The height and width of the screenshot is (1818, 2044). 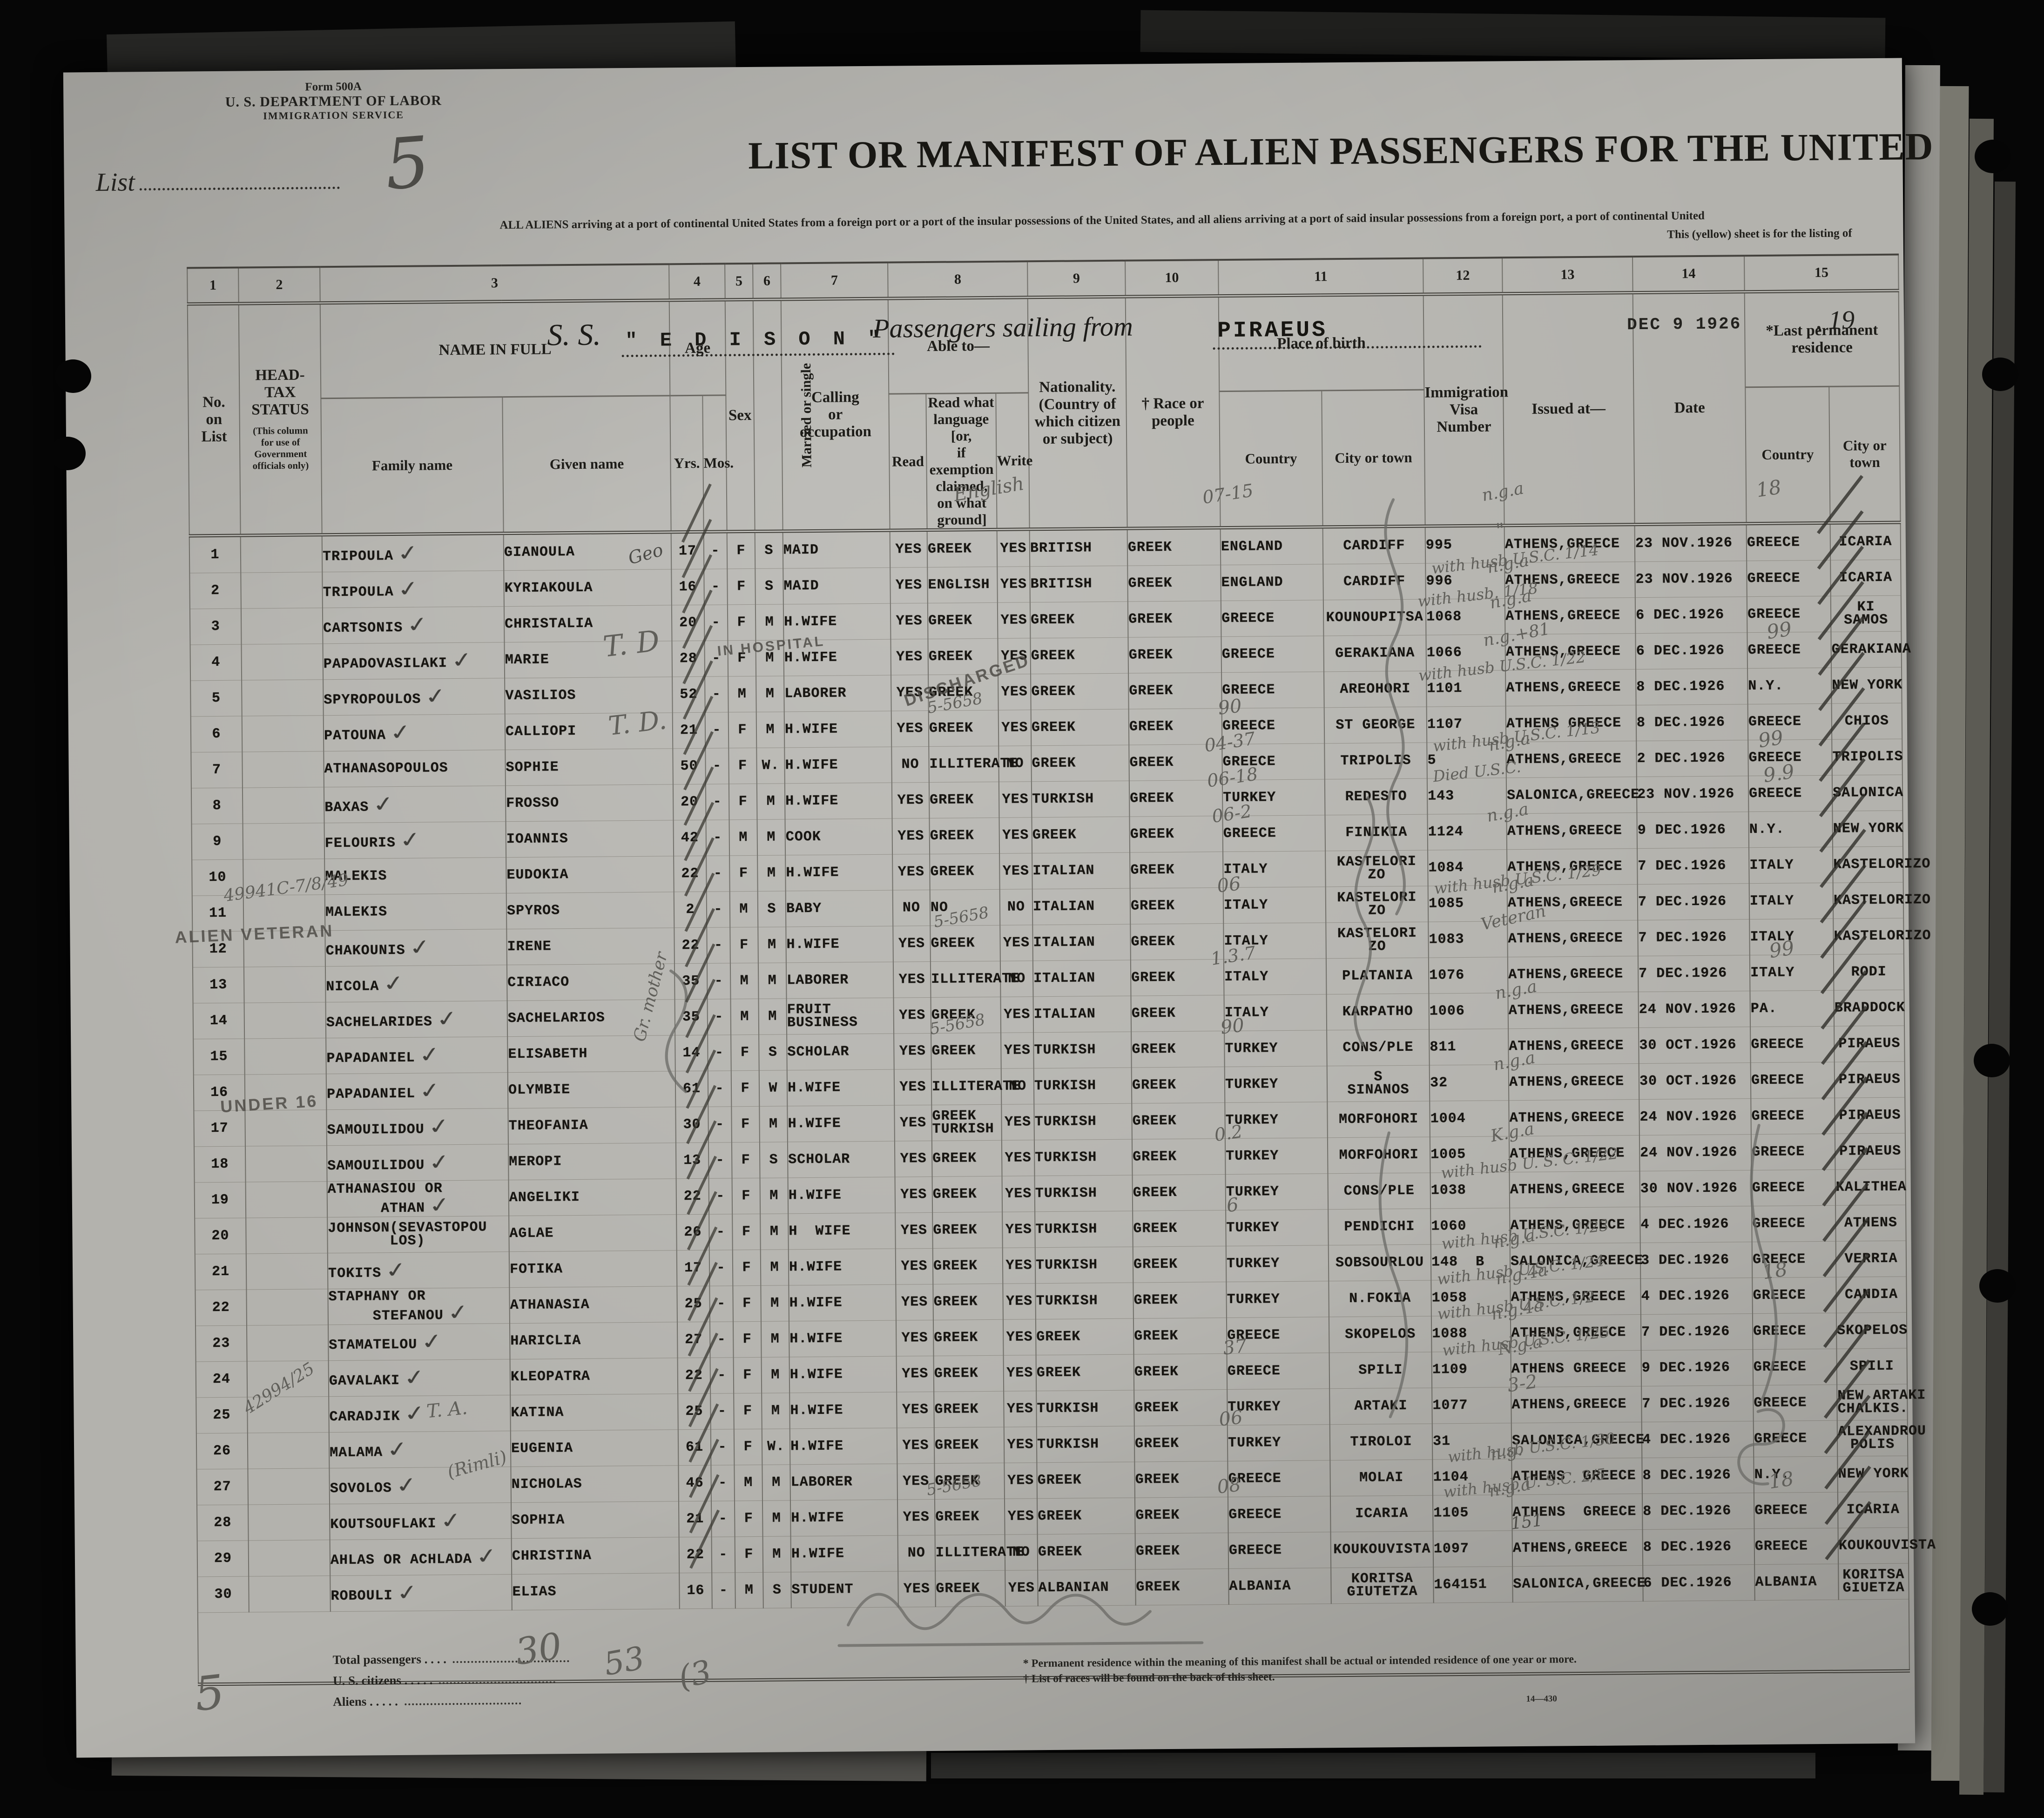 I want to click on handwritten-annotation: 3-2, so click(x=1522, y=1384).